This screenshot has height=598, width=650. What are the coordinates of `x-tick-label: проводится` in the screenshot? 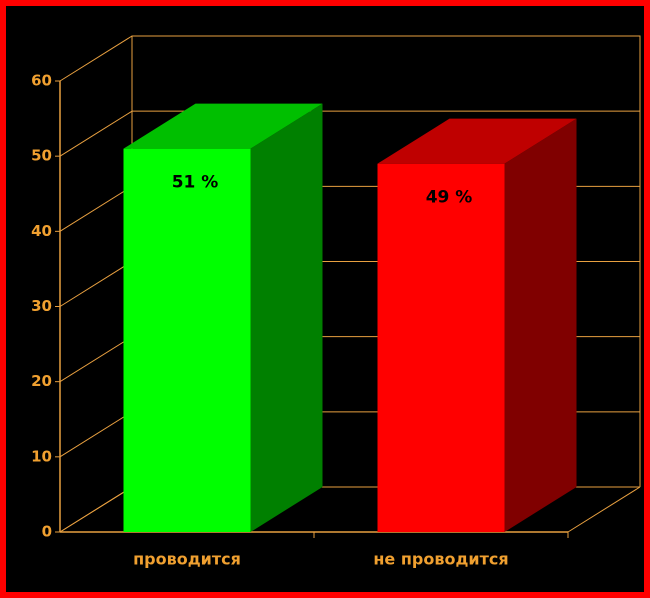 It's located at (187, 559).